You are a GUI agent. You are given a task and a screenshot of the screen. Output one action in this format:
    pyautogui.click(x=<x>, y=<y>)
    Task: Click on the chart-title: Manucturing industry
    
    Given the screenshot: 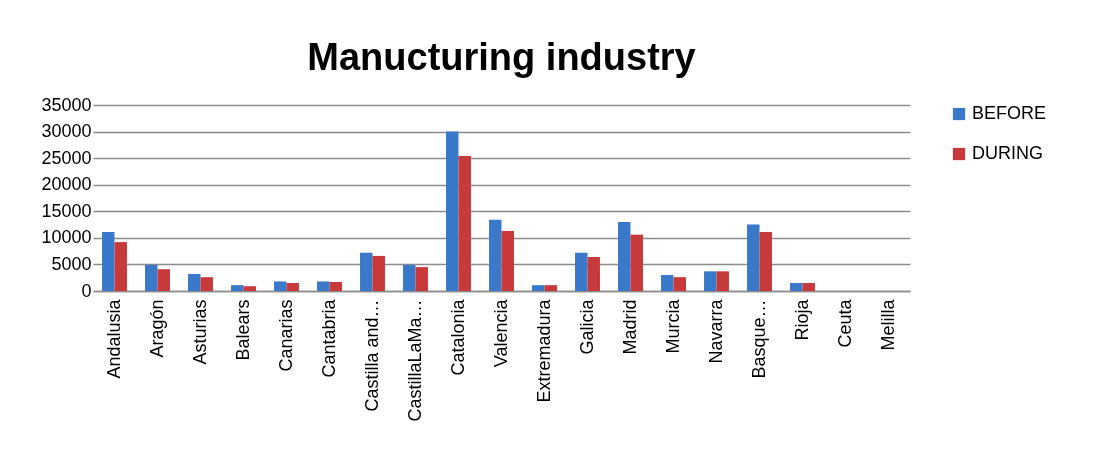 What is the action you would take?
    pyautogui.click(x=501, y=57)
    